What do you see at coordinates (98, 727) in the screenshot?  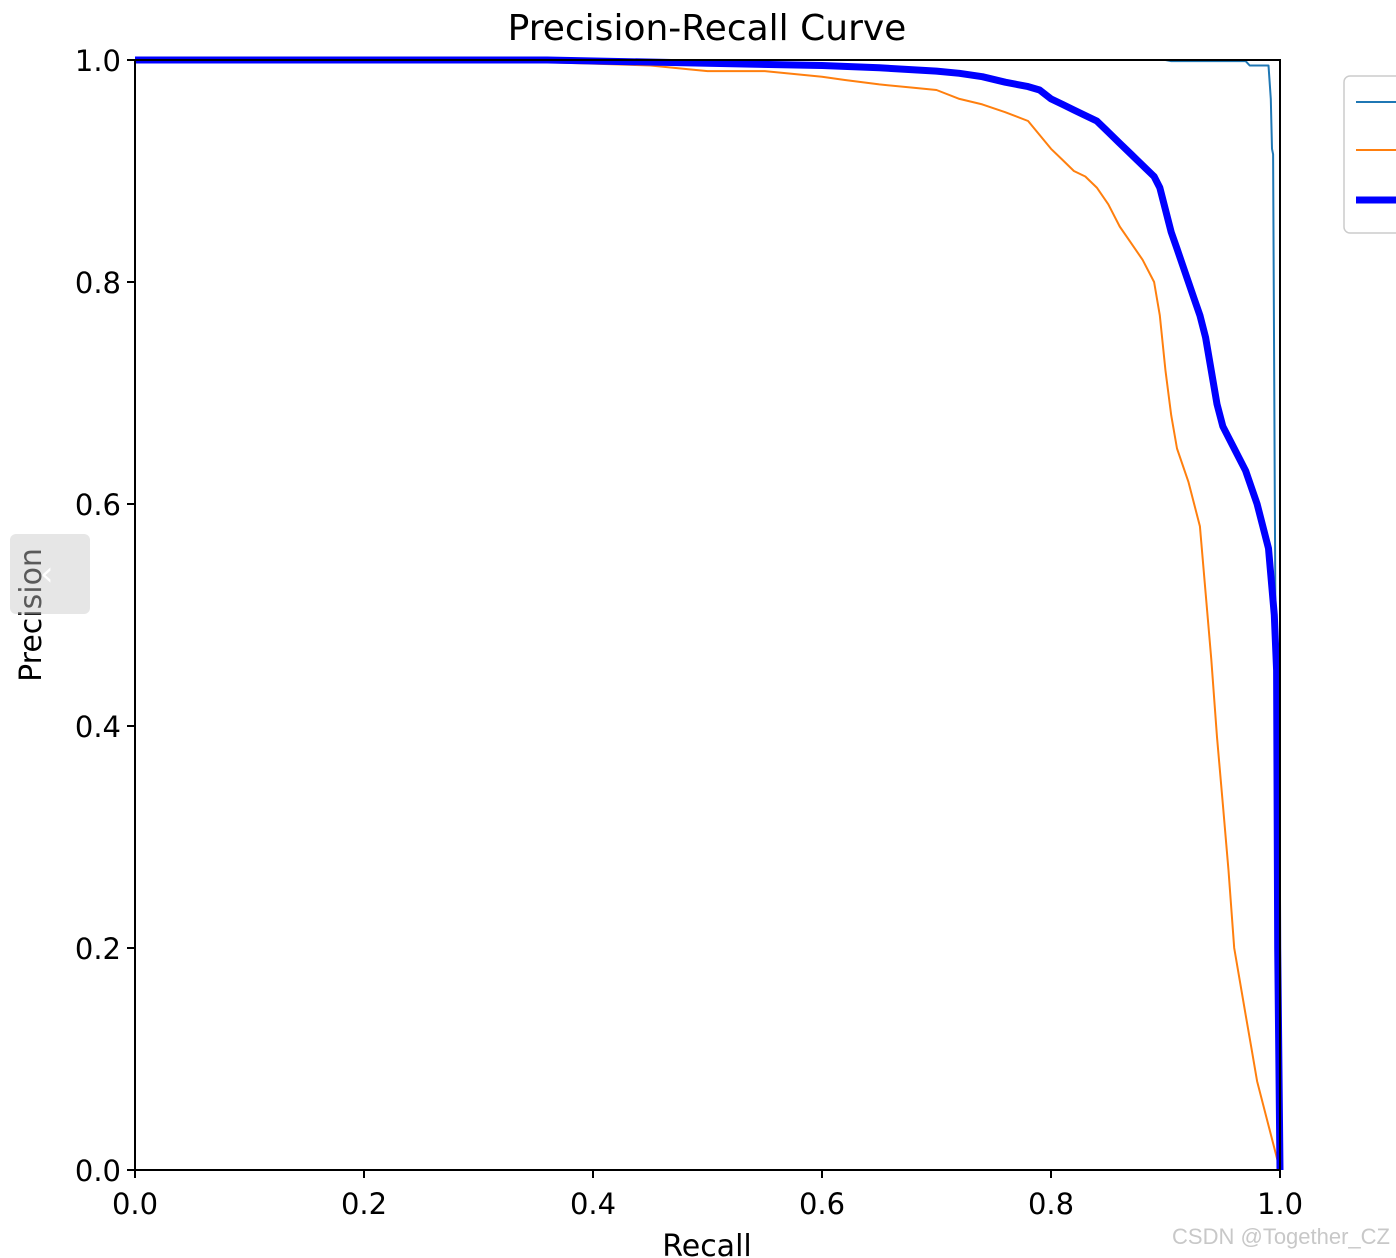 I see `y-tick-label: 0.4` at bounding box center [98, 727].